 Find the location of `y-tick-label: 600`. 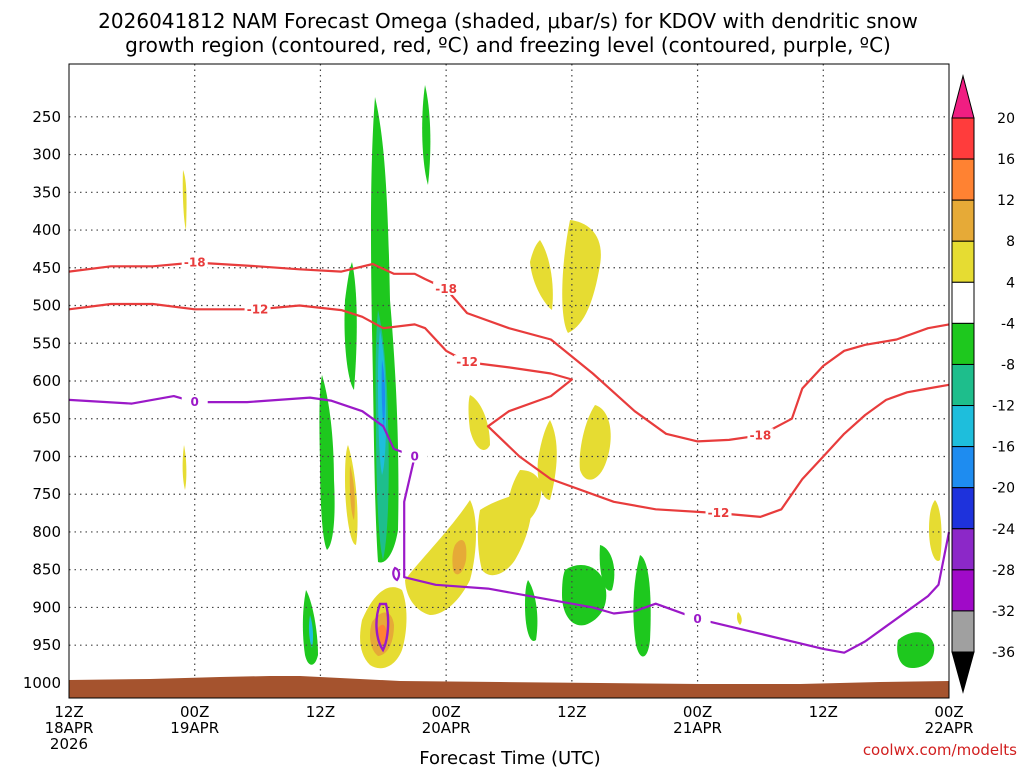

y-tick-label: 600 is located at coordinates (46, 381).